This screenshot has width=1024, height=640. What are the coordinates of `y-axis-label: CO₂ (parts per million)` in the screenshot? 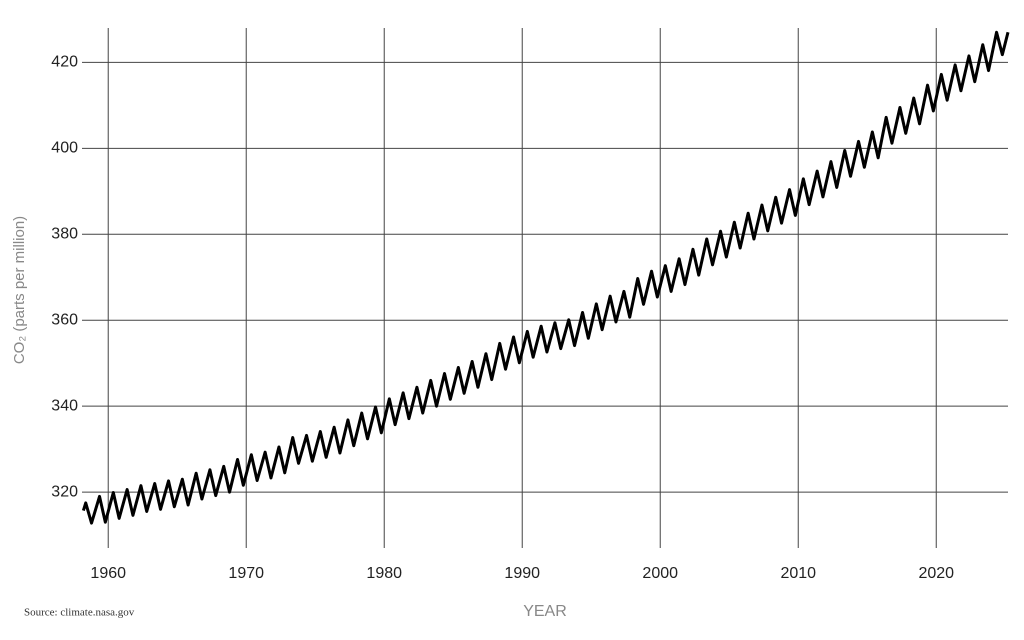 It's located at (19, 290).